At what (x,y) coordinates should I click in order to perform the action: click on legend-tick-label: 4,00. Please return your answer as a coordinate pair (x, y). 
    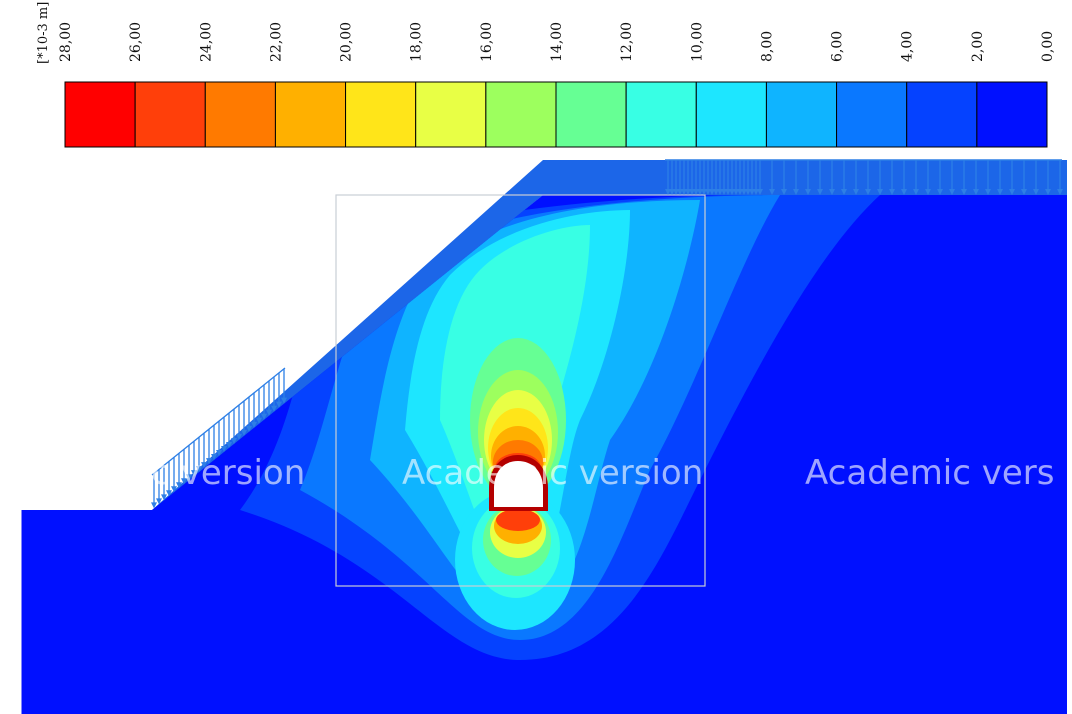
    Looking at the image, I should click on (908, 46).